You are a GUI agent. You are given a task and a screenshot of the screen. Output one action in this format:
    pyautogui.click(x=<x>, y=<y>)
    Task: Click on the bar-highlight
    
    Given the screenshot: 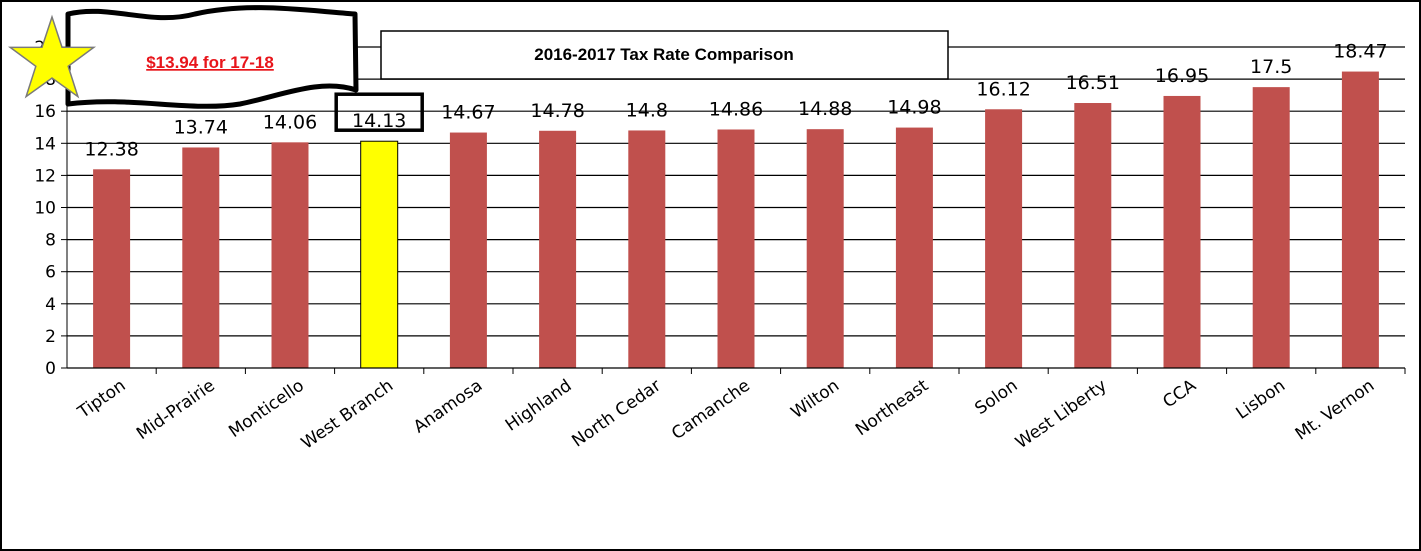 What is the action you would take?
    pyautogui.click(x=379, y=254)
    